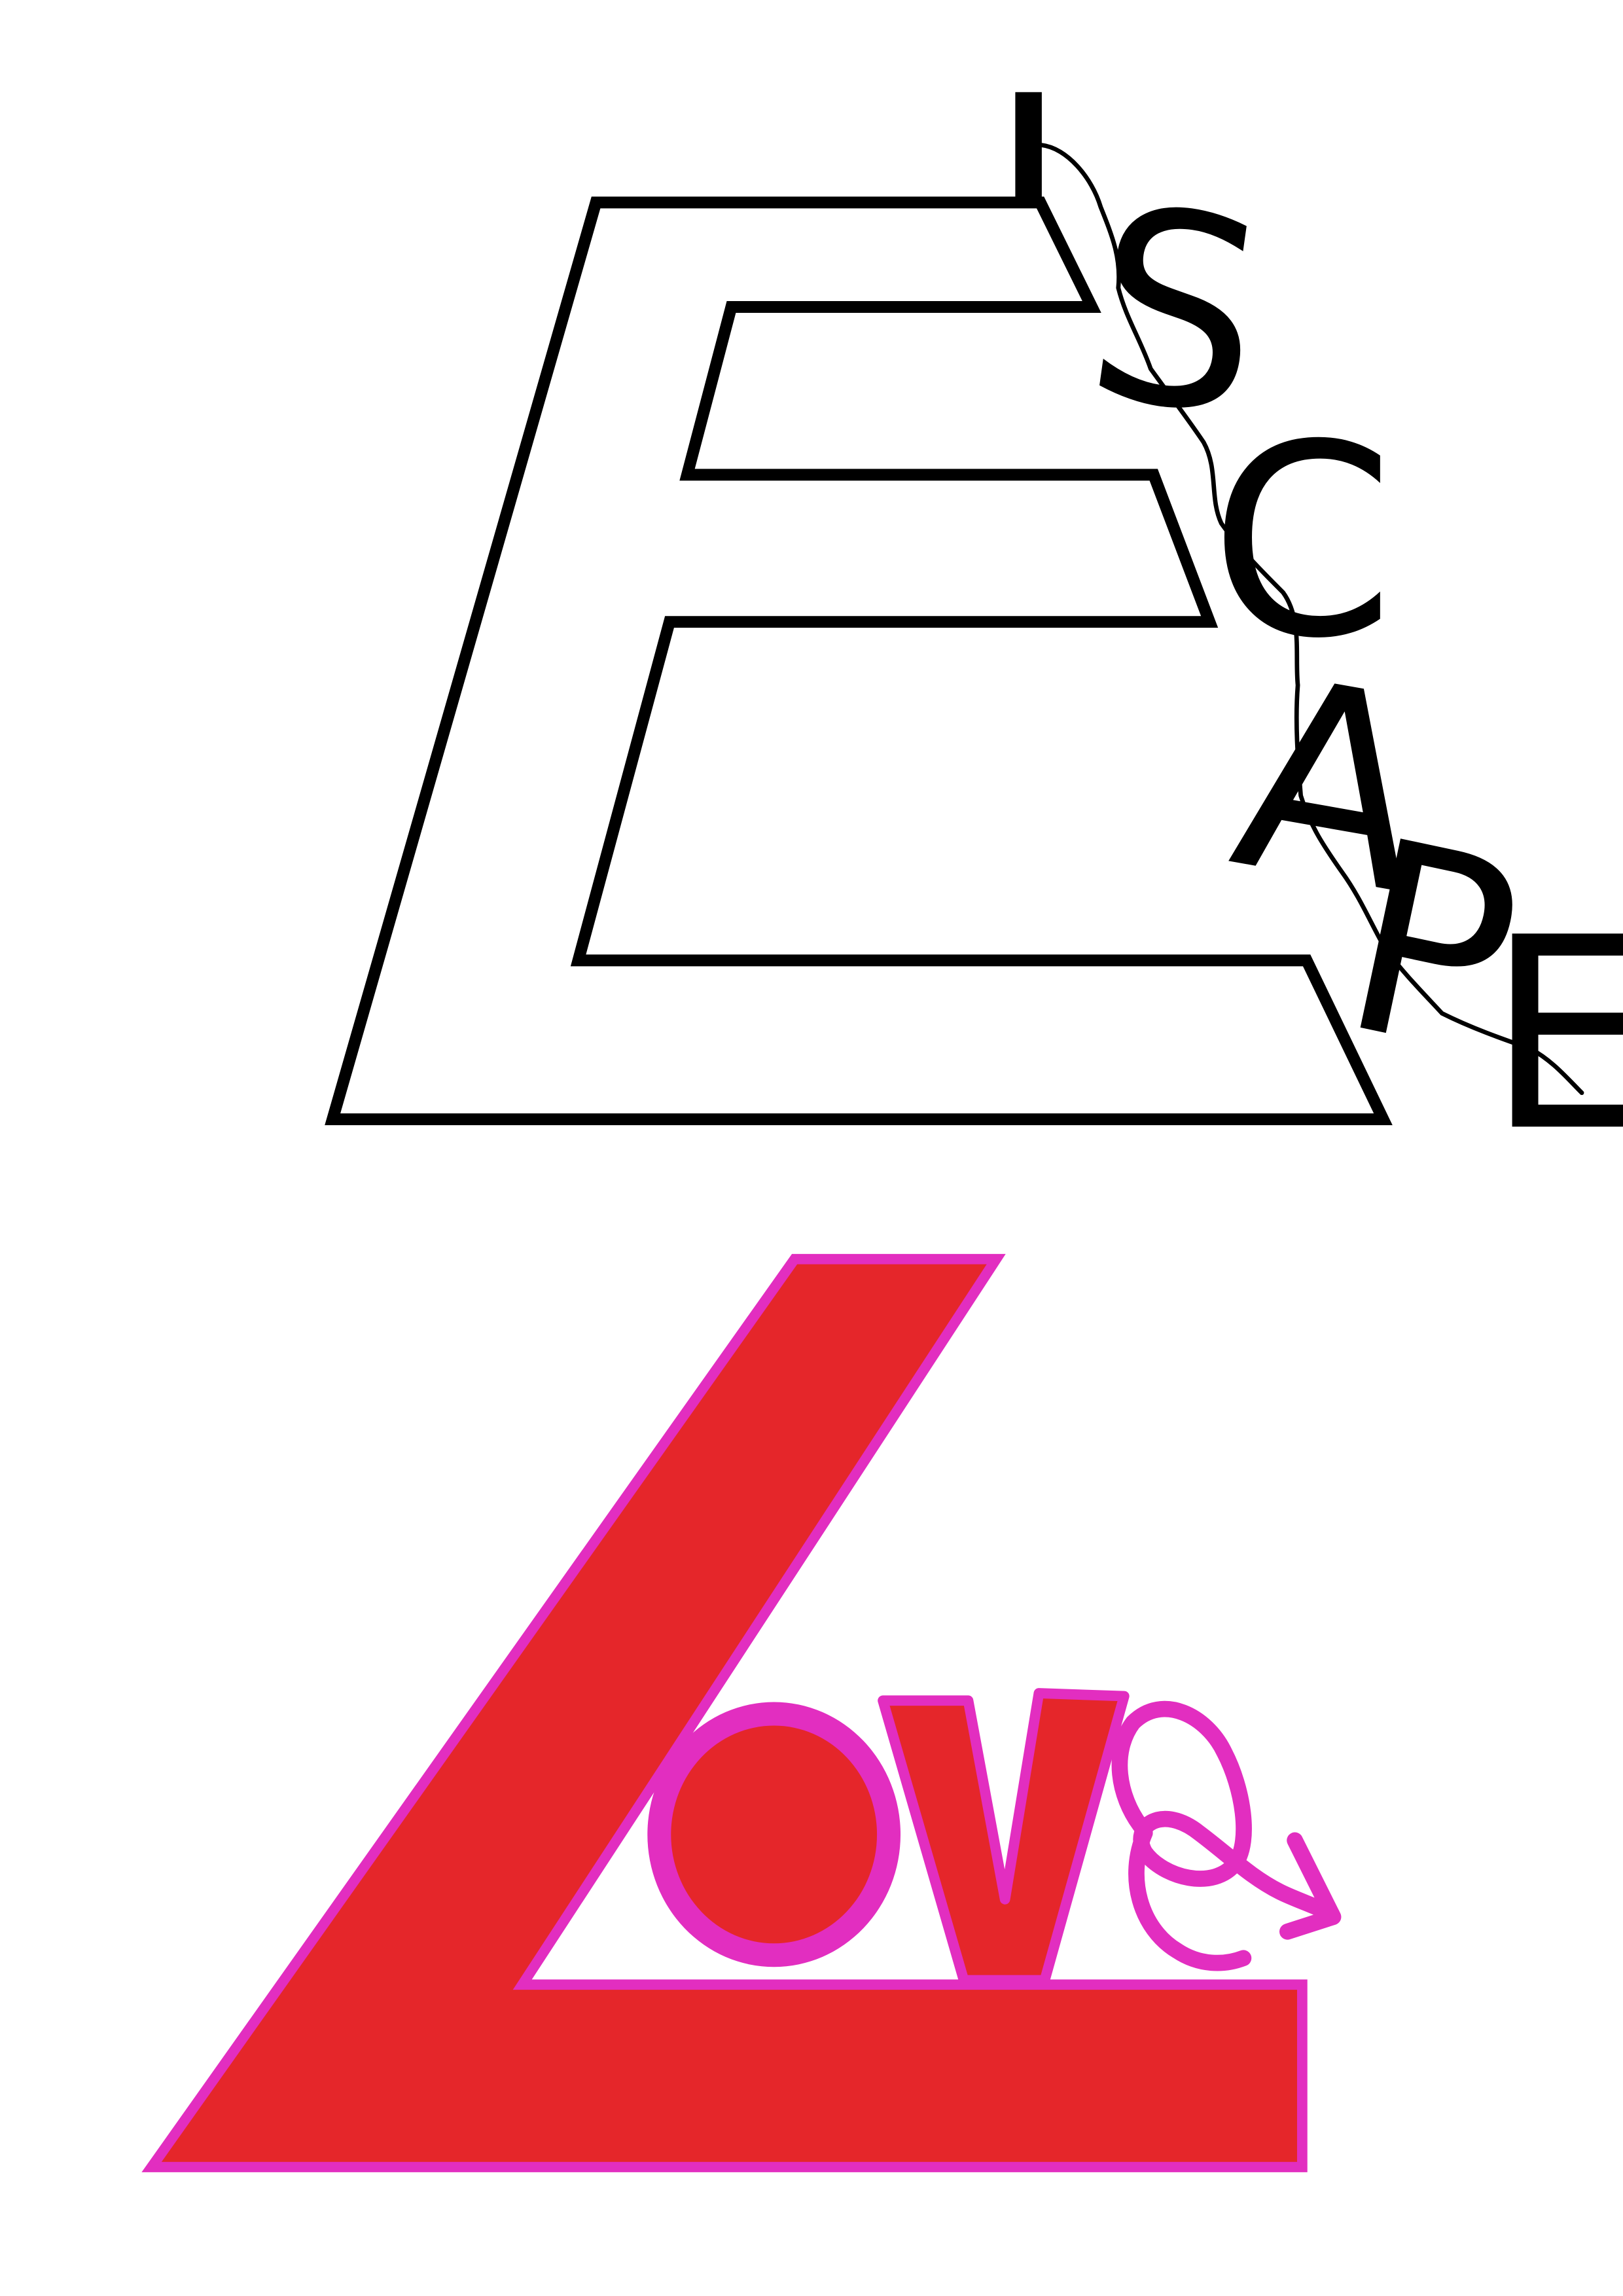  I want to click on escape-i-bar, so click(1028, 147).